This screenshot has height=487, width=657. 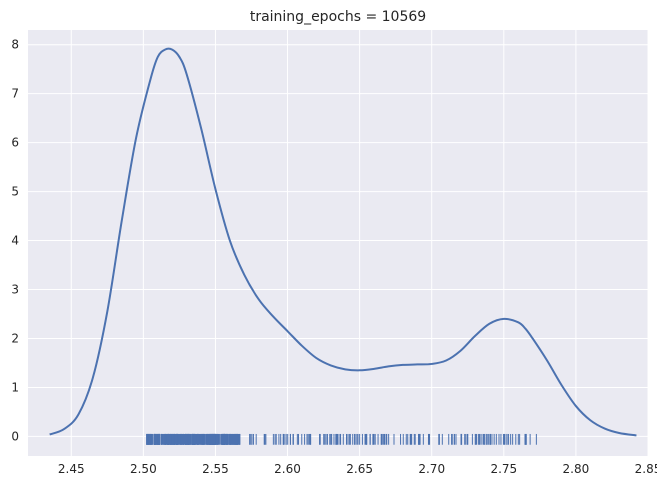 I want to click on x-tick-label: 2.45, so click(x=71, y=469).